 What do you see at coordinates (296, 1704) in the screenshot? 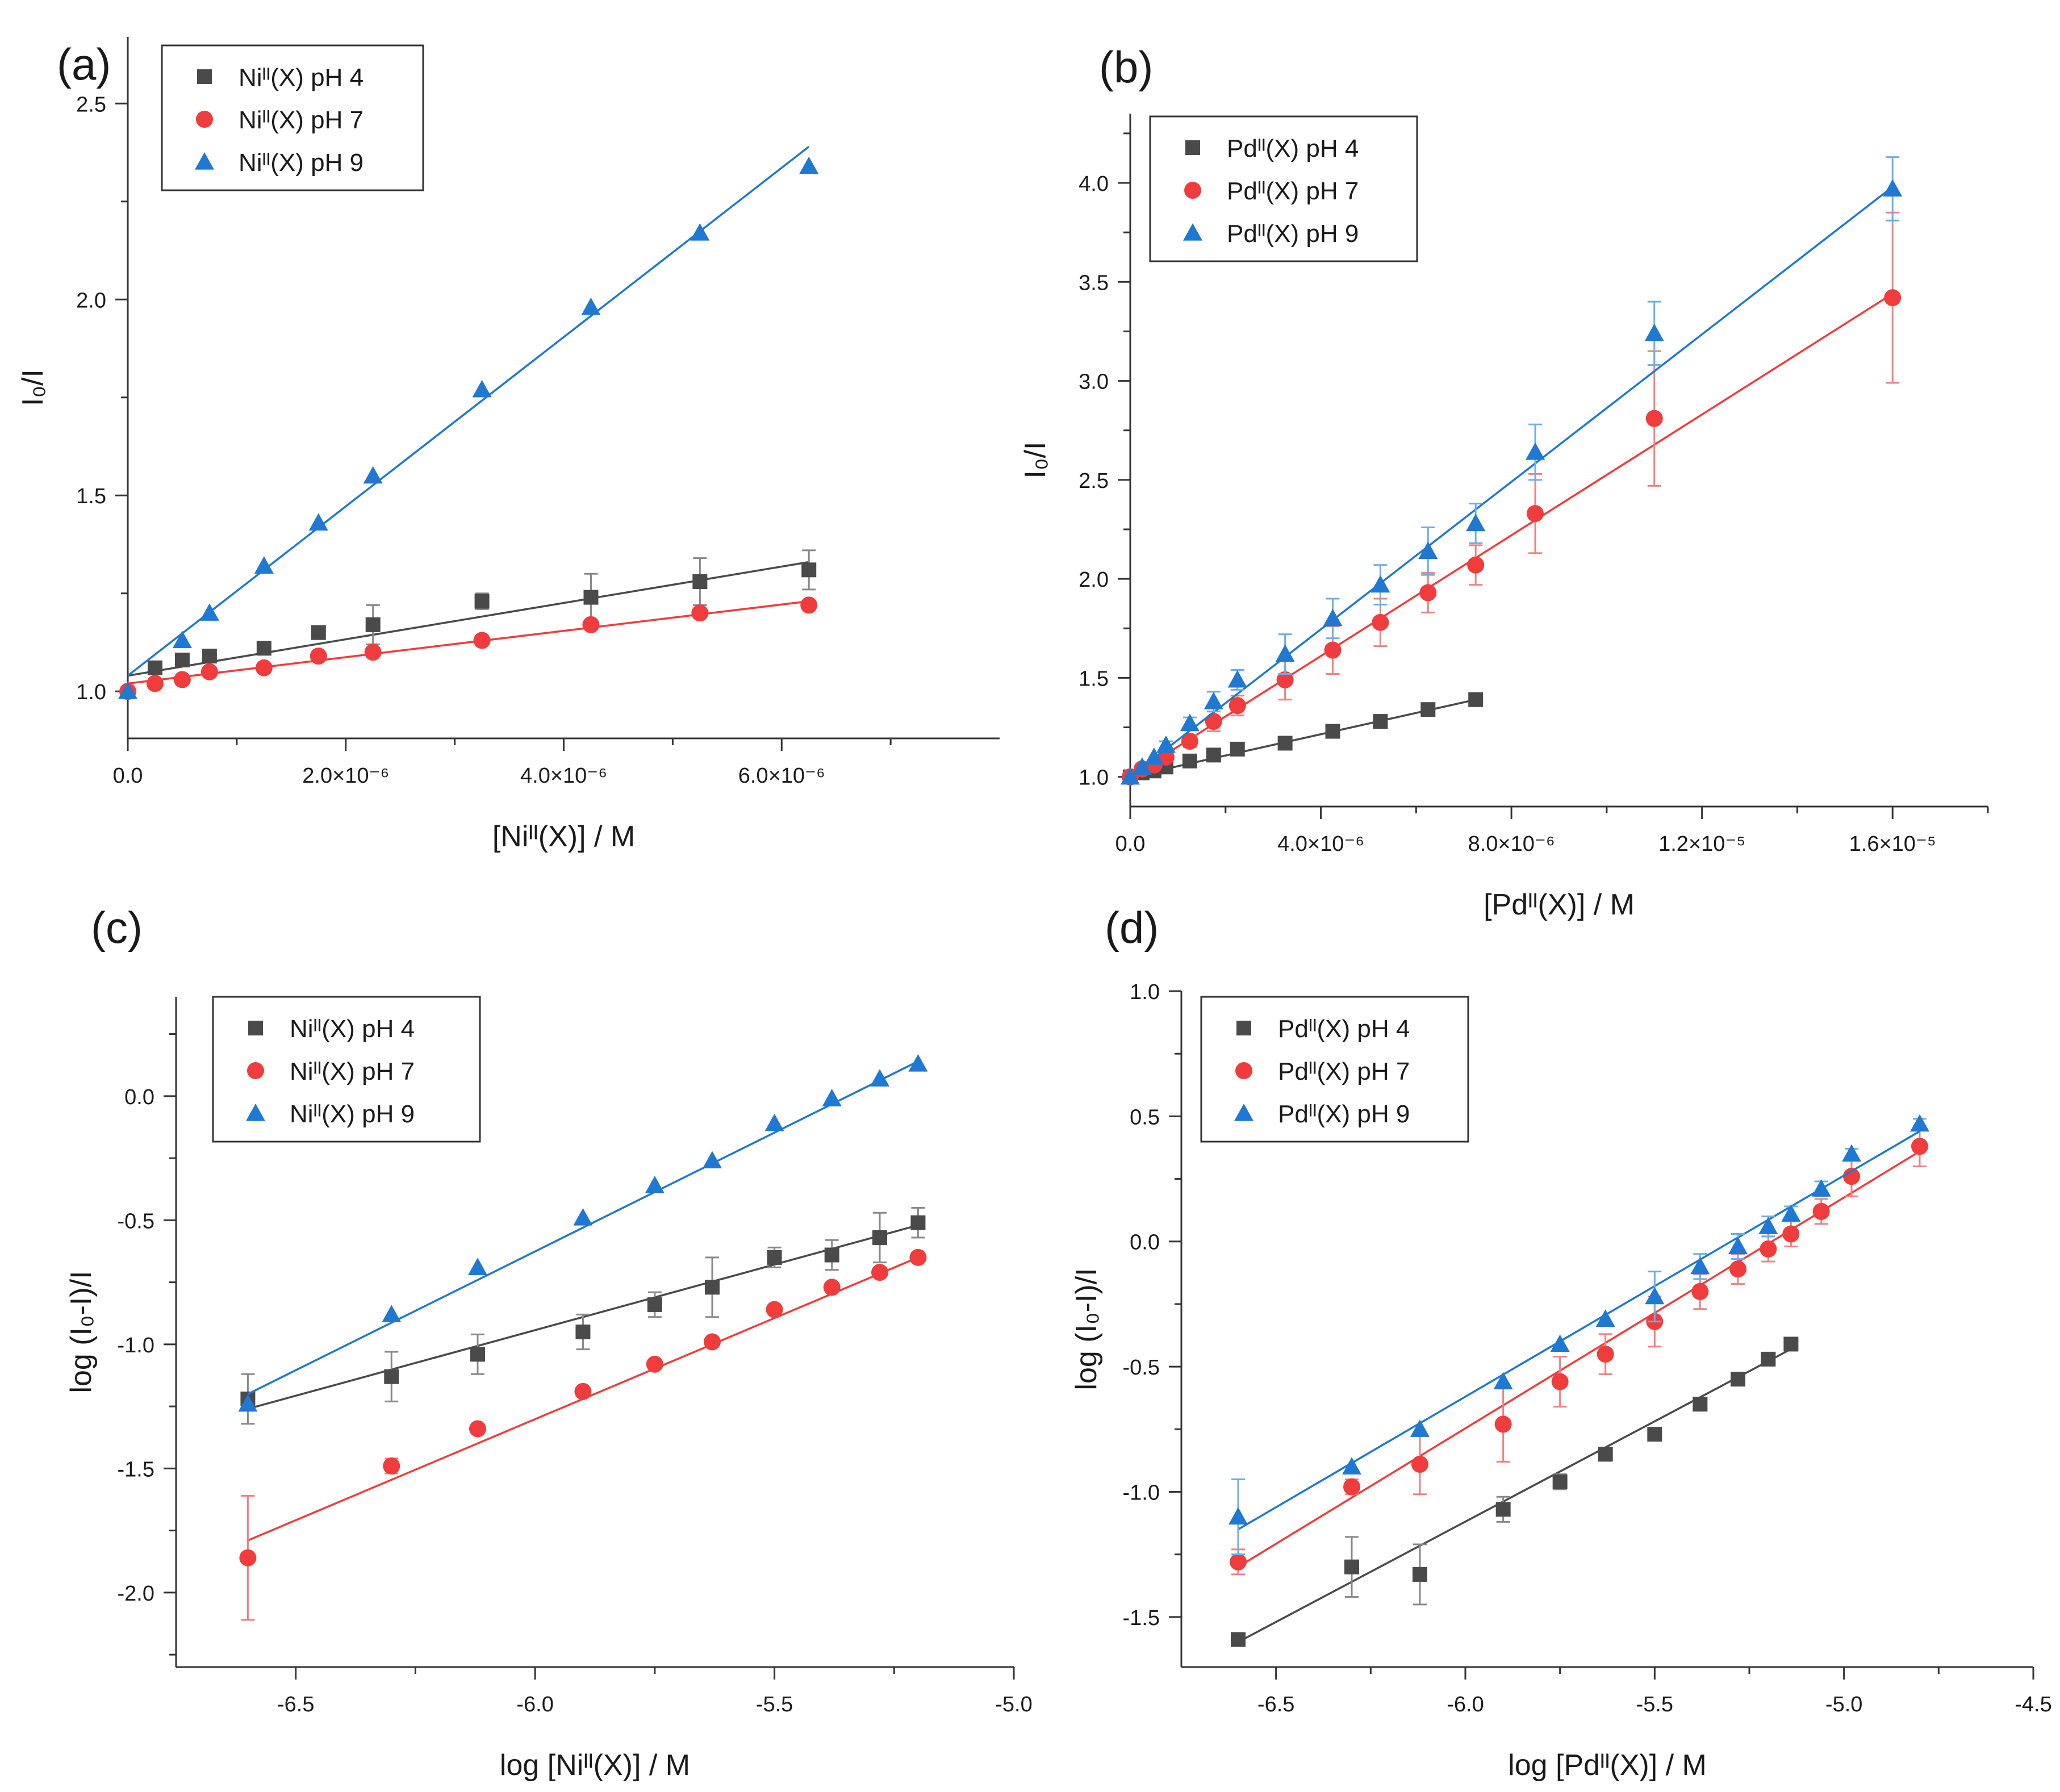
I see `x-tick-label: -6.5` at bounding box center [296, 1704].